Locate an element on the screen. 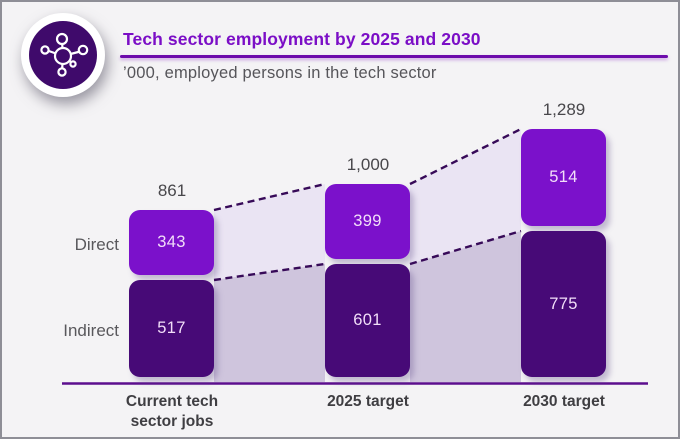  row-label-direct: Direct is located at coordinates (96, 244).